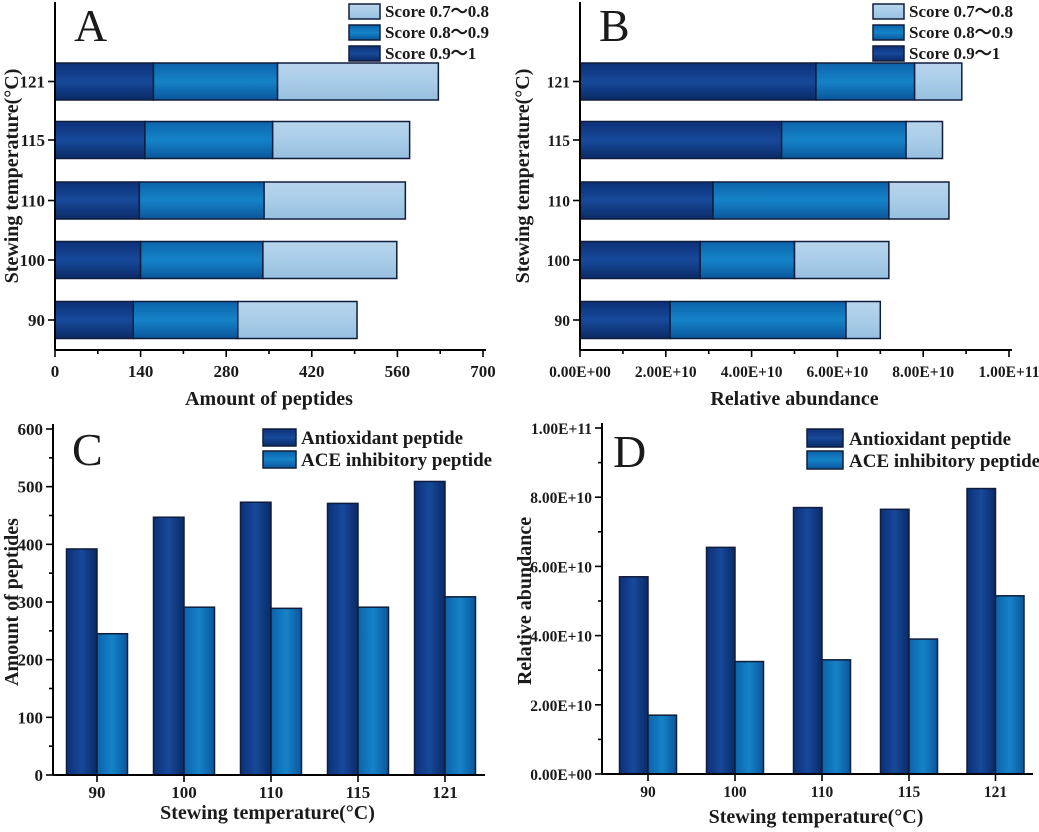 Image resolution: width=1039 pixels, height=832 pixels. Describe the element at coordinates (923, 372) in the screenshot. I see `x-tick-label: 8.00E+10` at that location.